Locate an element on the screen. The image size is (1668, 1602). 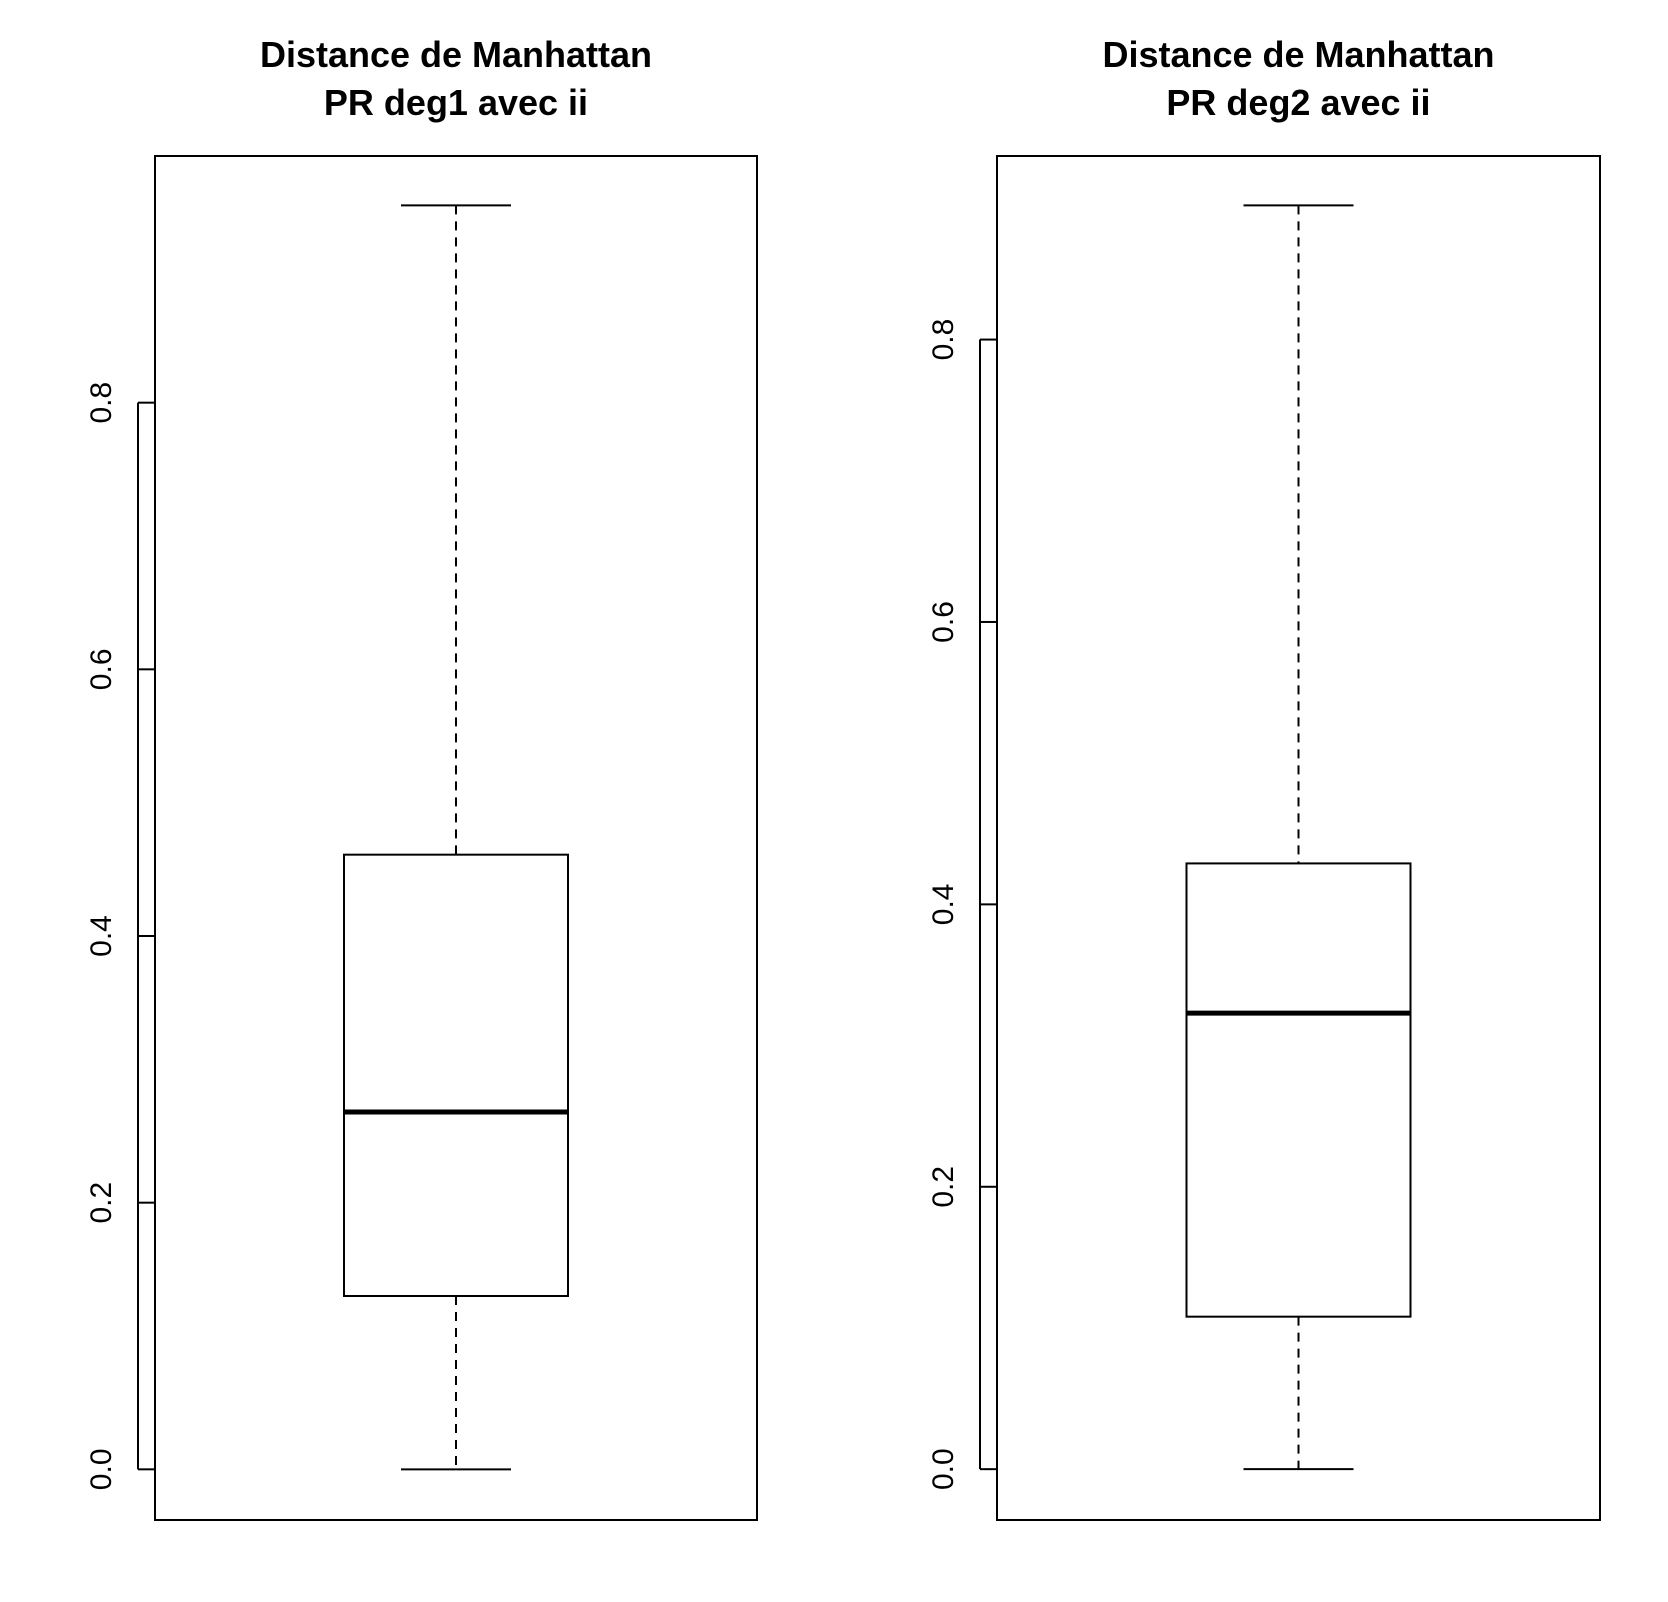
chart-1-iqr-box is located at coordinates (456, 1075).